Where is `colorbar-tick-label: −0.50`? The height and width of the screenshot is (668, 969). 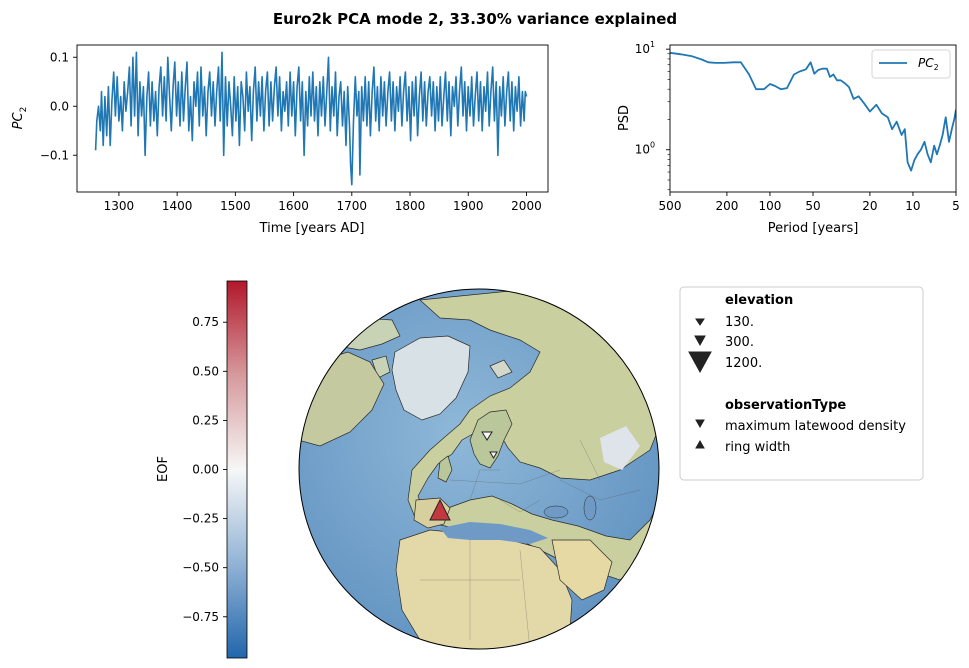
colorbar-tick-label: −0.50 is located at coordinates (200, 568).